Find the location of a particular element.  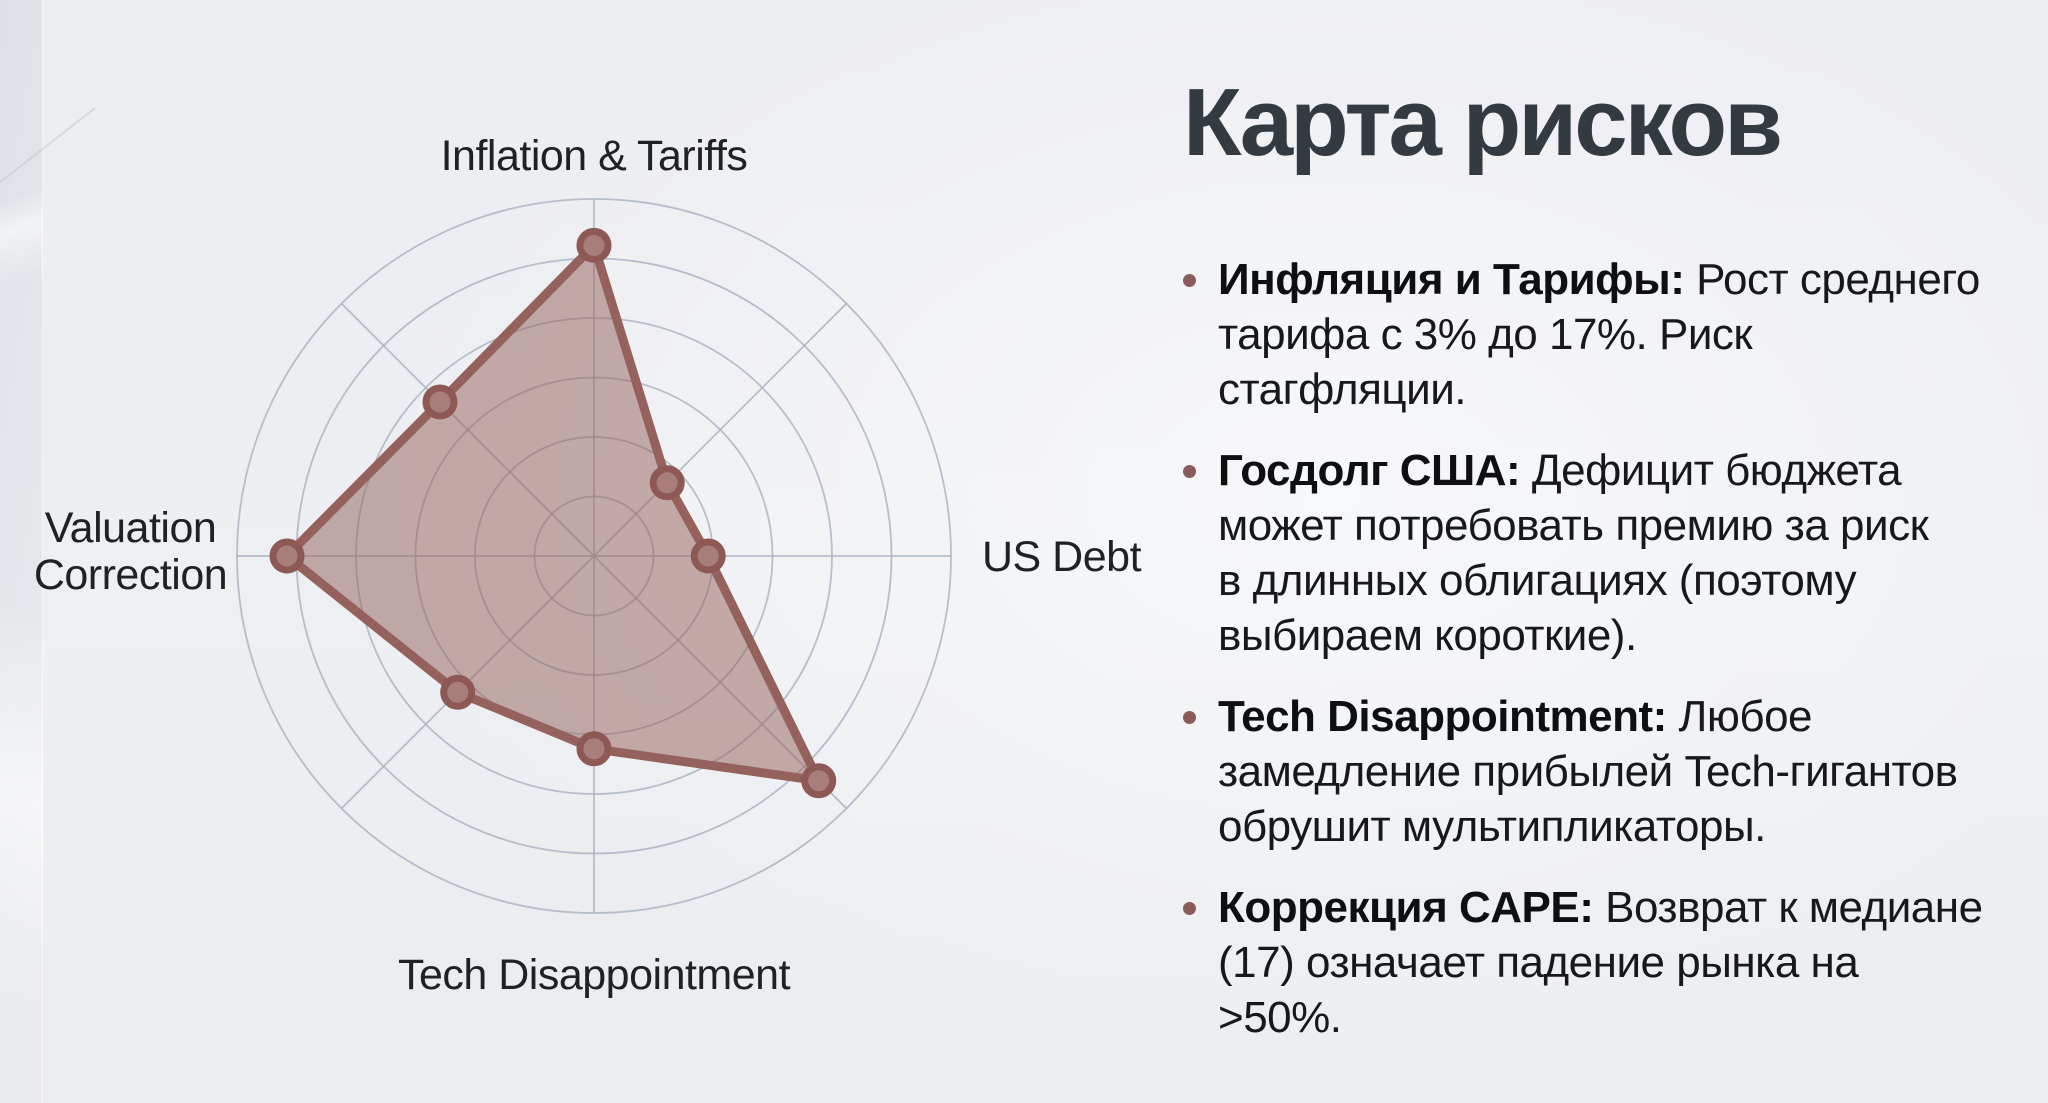

axis-label-us-debt: US Debt is located at coordinates (1062, 557).